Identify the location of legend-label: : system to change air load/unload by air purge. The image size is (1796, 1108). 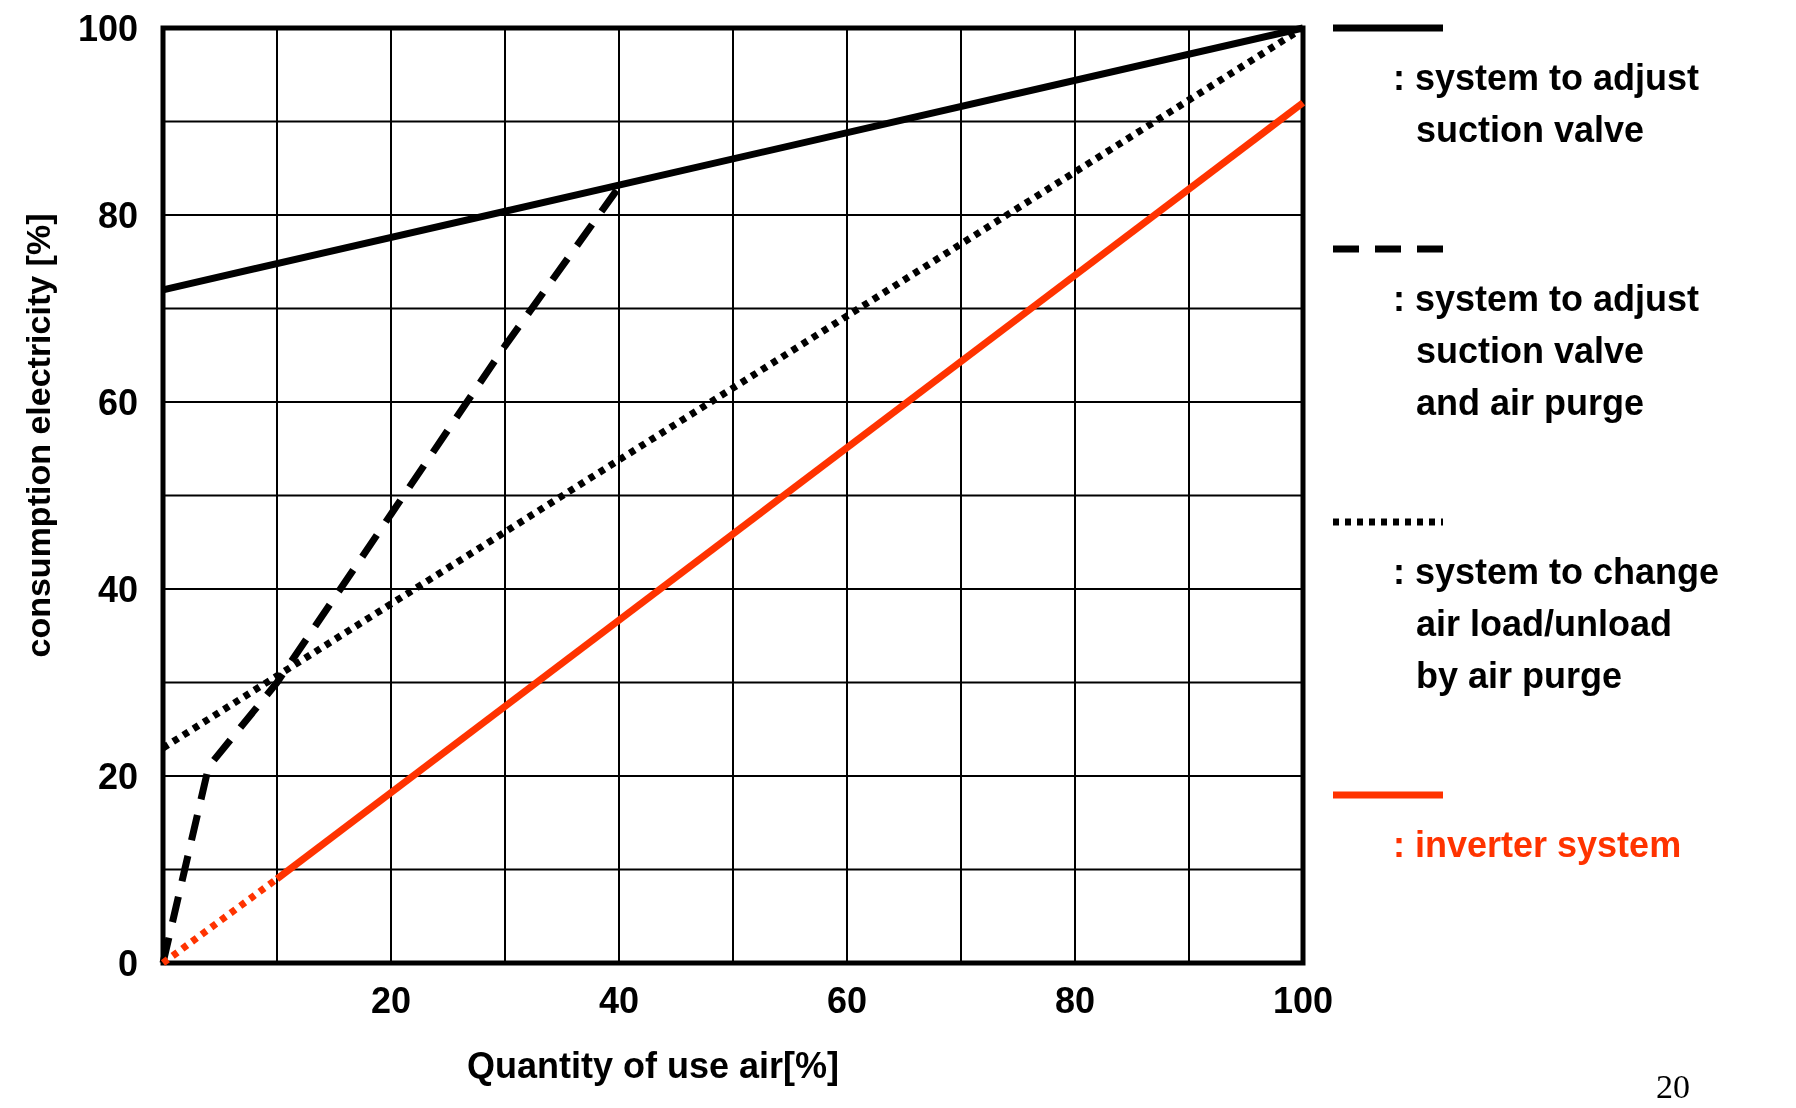
(1556, 623).